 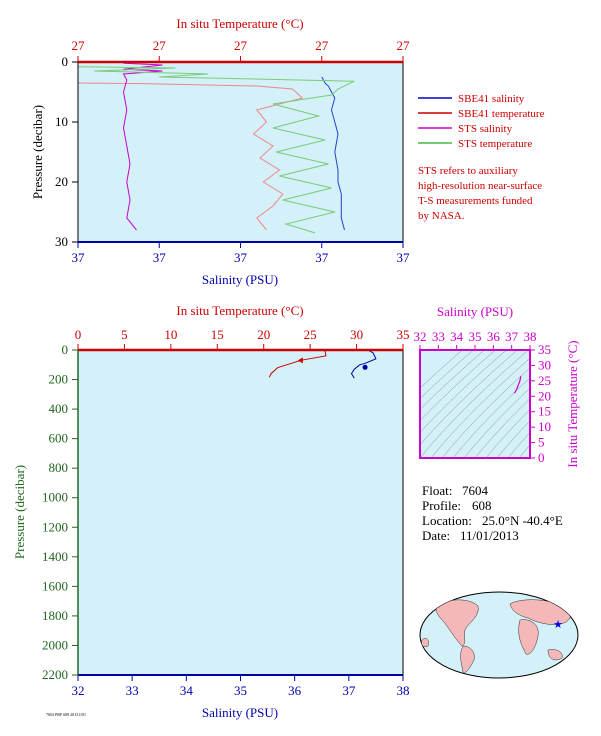 What do you see at coordinates (263, 334) in the screenshot?
I see `lower-top-tick-label: 20` at bounding box center [263, 334].